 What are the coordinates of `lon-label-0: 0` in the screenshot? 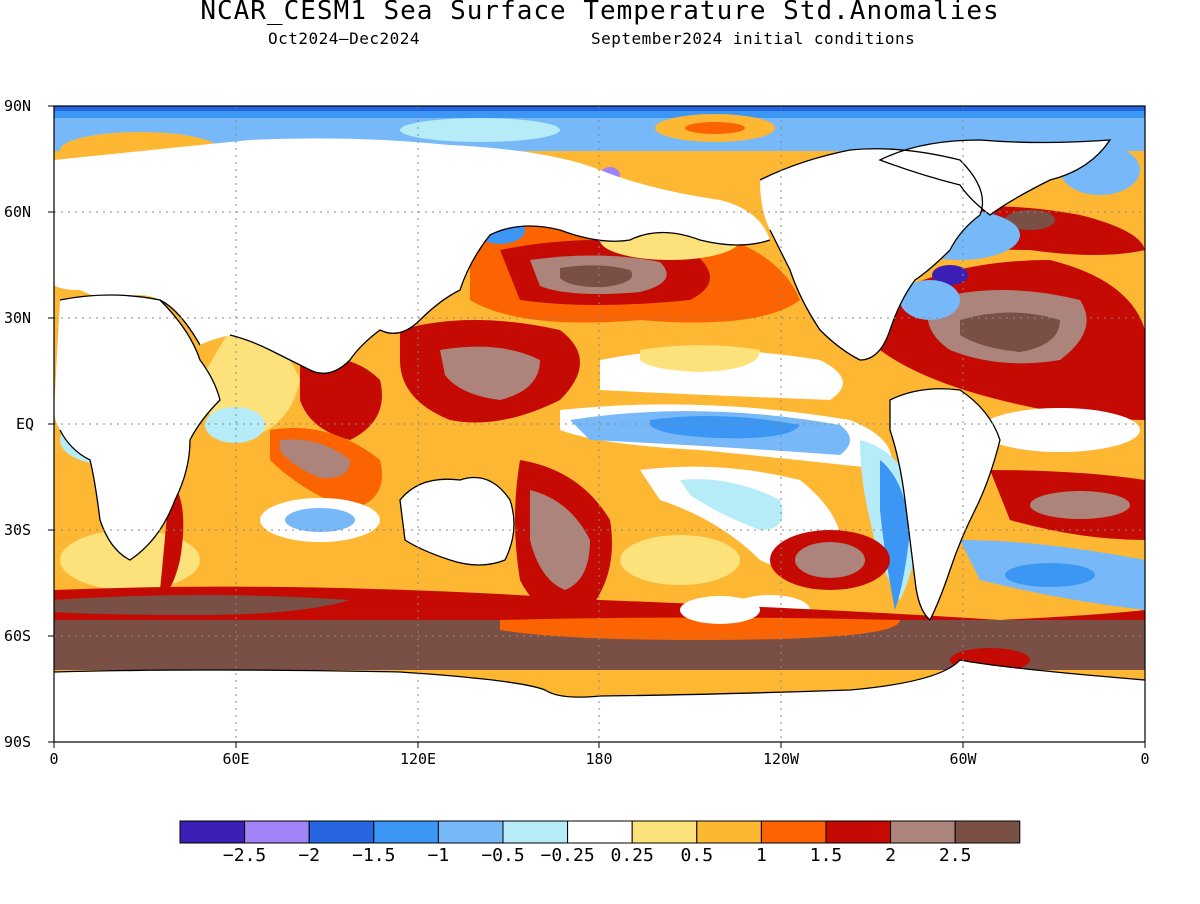 It's located at (54, 759).